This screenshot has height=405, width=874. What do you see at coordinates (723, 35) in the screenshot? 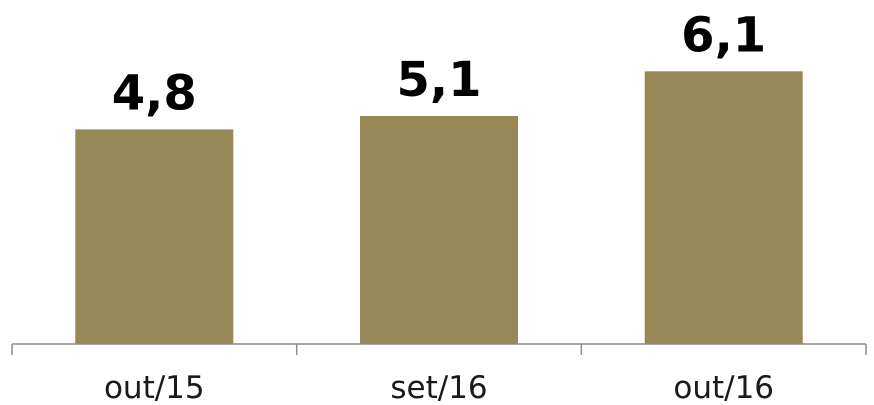
I see `value-label-out-16: 6,1` at bounding box center [723, 35].